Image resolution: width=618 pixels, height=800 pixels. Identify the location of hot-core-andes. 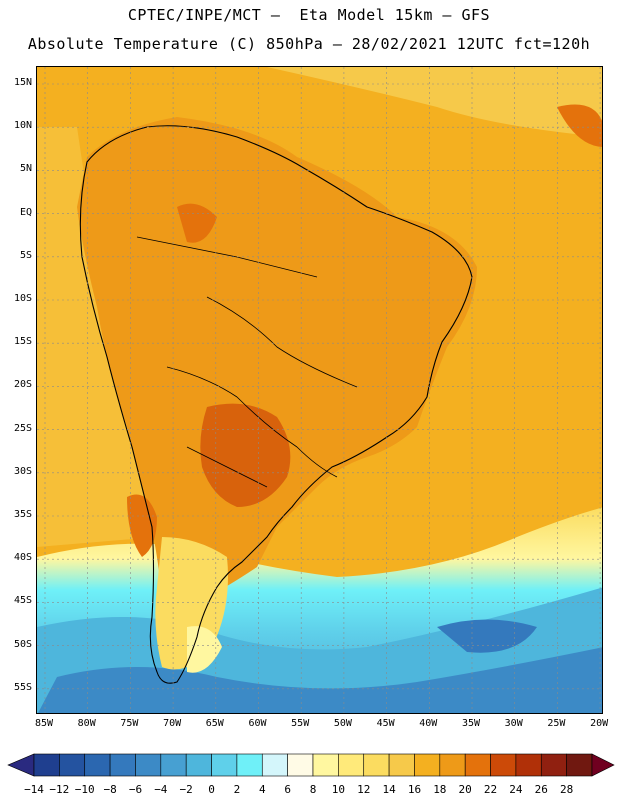
(142, 525).